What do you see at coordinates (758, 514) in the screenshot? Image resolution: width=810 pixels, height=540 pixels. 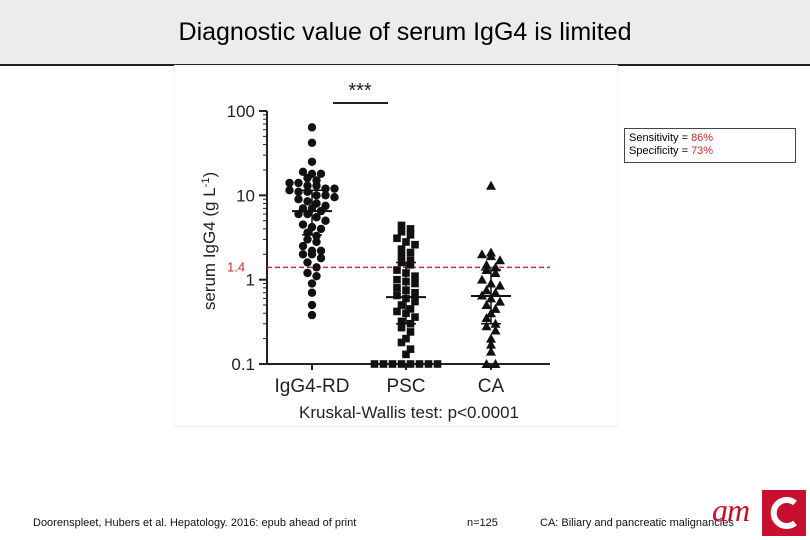 I see `amc-logo: am` at bounding box center [758, 514].